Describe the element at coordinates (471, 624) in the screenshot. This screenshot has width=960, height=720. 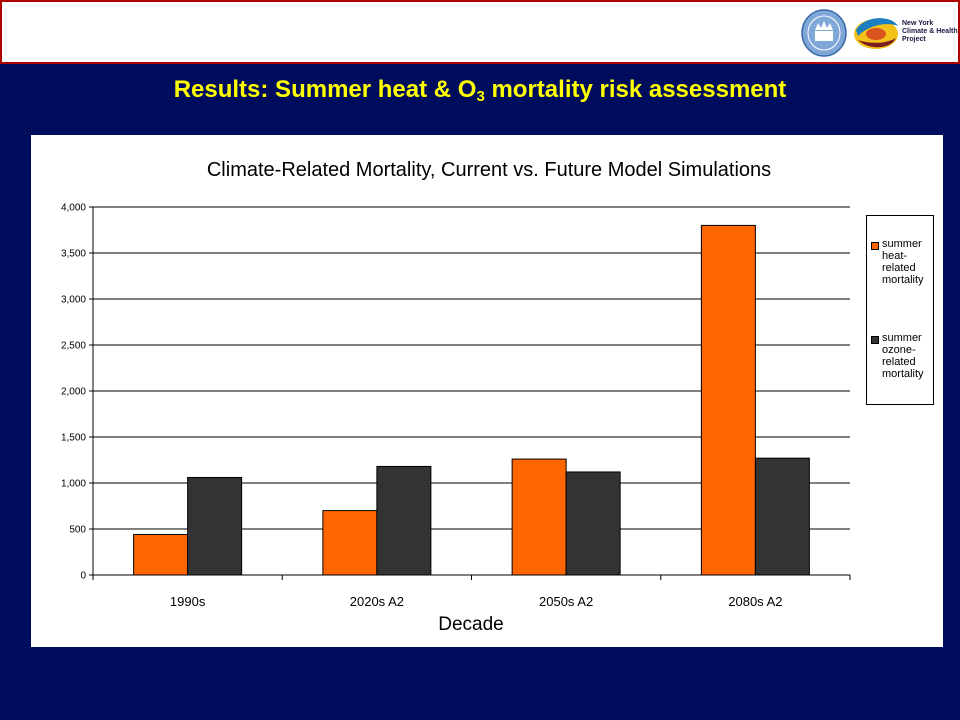
I see `x-axis-title: Decade` at that location.